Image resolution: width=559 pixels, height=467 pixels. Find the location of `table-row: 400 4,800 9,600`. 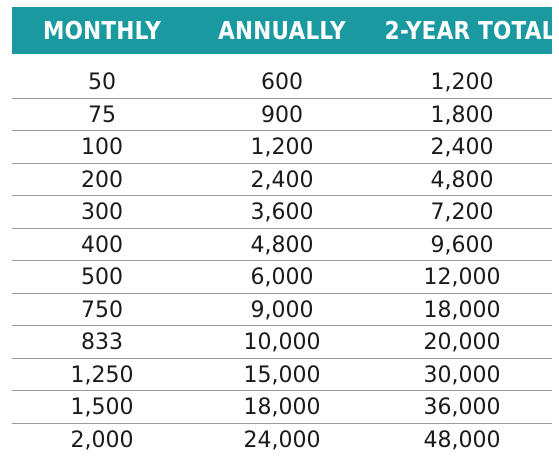

table-row: 400 4,800 9,600 is located at coordinates (282, 245).